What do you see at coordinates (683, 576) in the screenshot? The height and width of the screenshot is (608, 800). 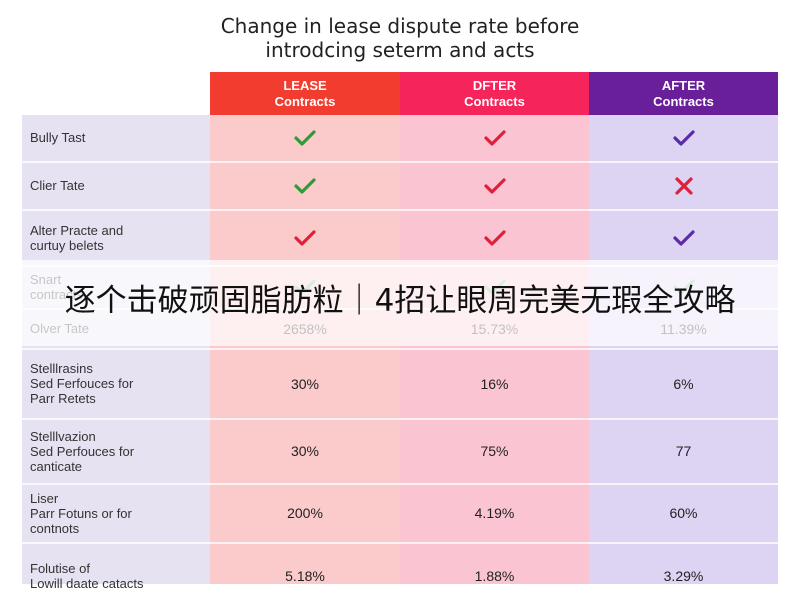 I see `table-cell-value: 3.29%` at bounding box center [683, 576].